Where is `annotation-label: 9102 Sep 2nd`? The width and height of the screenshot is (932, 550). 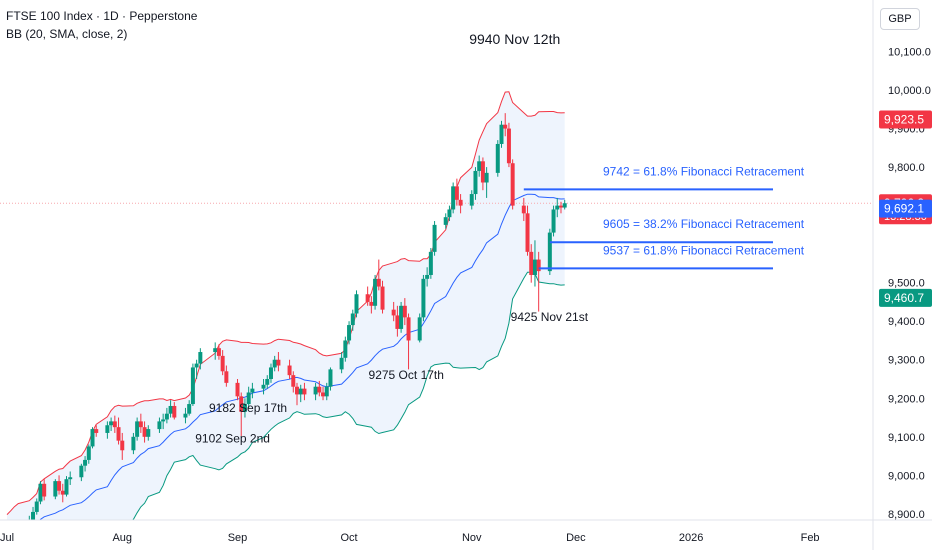 annotation-label: 9102 Sep 2nd is located at coordinates (232, 439).